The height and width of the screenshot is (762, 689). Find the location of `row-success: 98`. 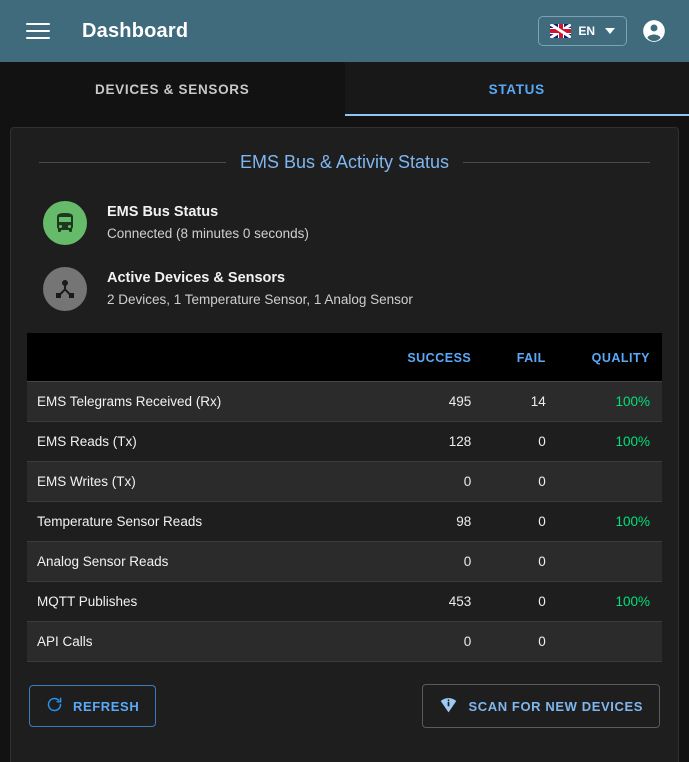

row-success: 98 is located at coordinates (449, 521).